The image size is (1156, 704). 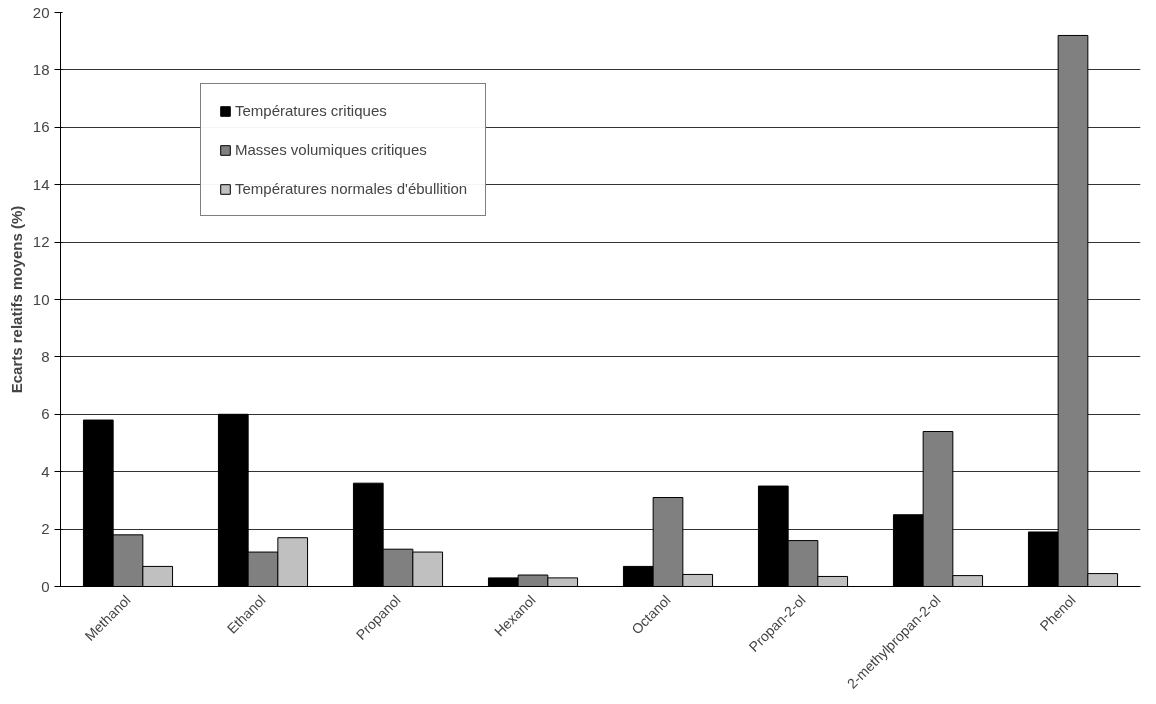 I want to click on y-tick-label: 18, so click(x=41, y=69).